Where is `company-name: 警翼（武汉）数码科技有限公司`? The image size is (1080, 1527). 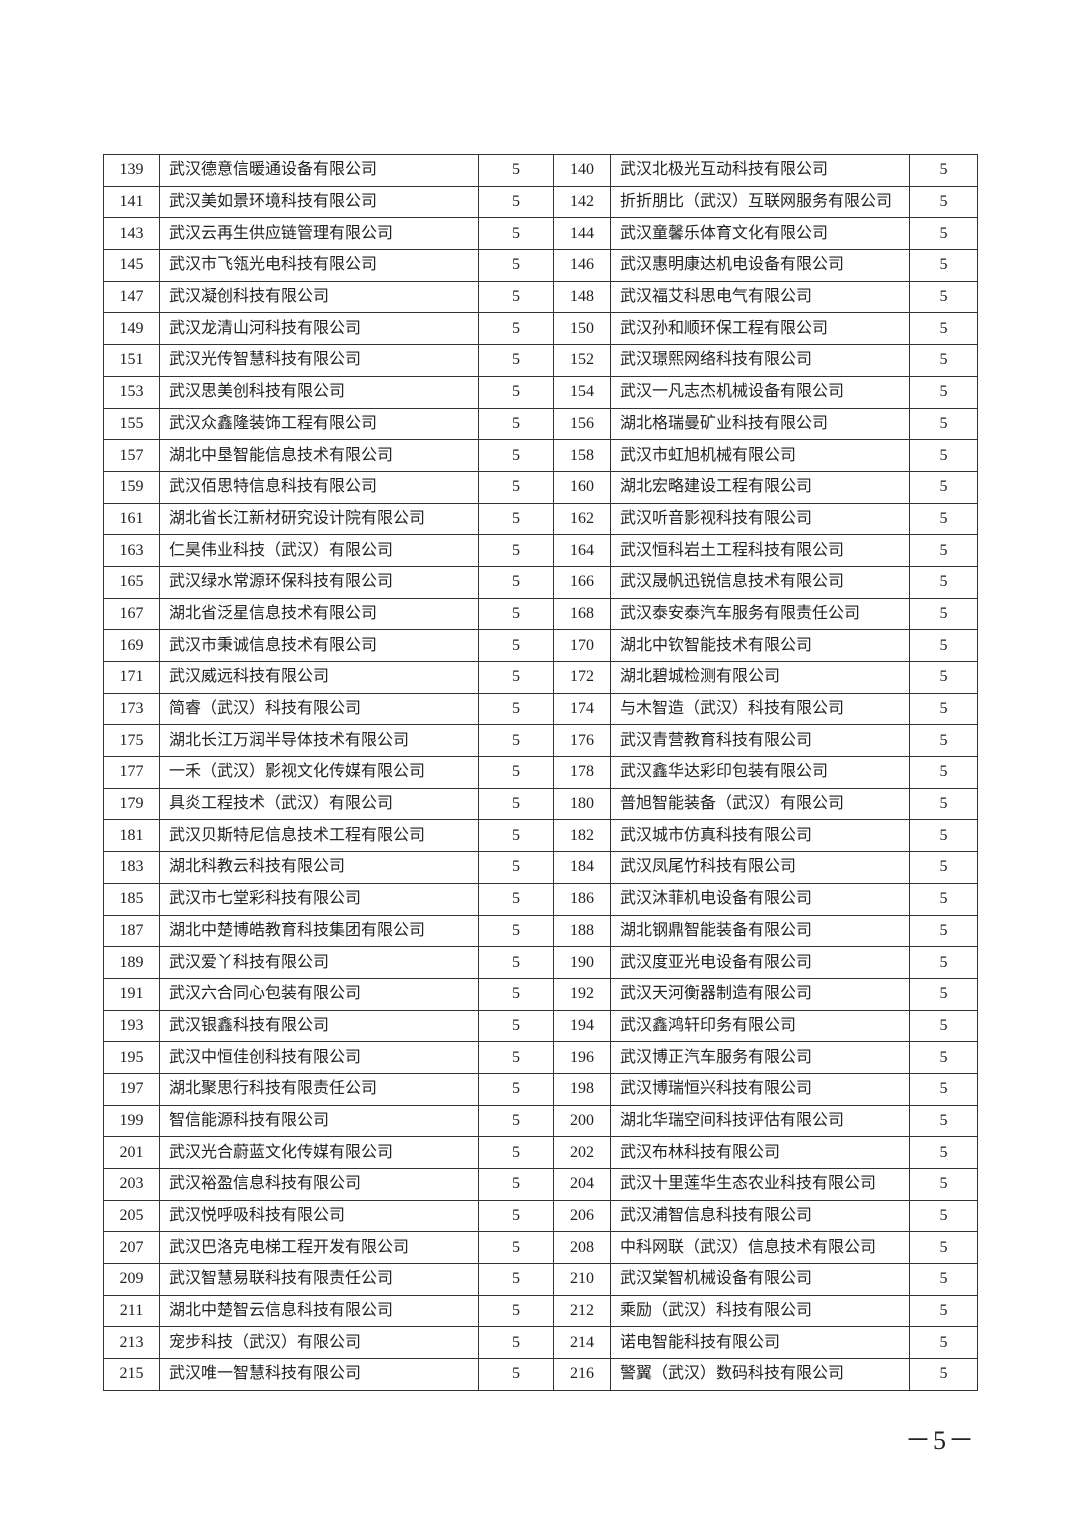 company-name: 警翼（武汉）数码科技有限公司 is located at coordinates (760, 1374).